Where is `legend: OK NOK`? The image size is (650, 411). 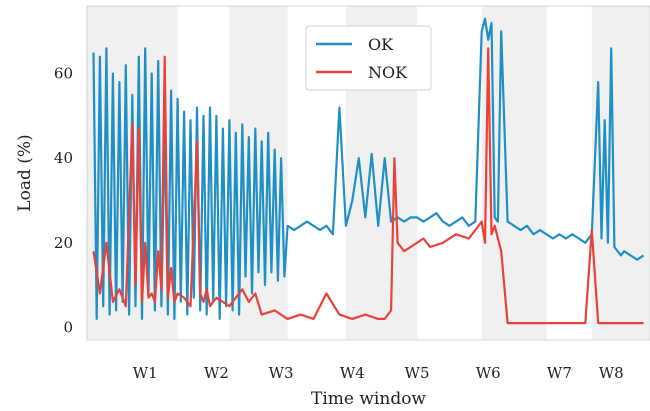 legend: OK NOK is located at coordinates (368, 58).